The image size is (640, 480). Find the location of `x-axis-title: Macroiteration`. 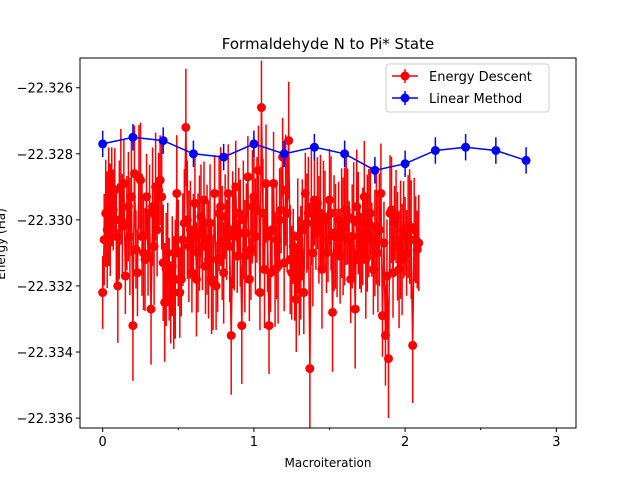

x-axis-title: Macroiteration is located at coordinates (327, 463).